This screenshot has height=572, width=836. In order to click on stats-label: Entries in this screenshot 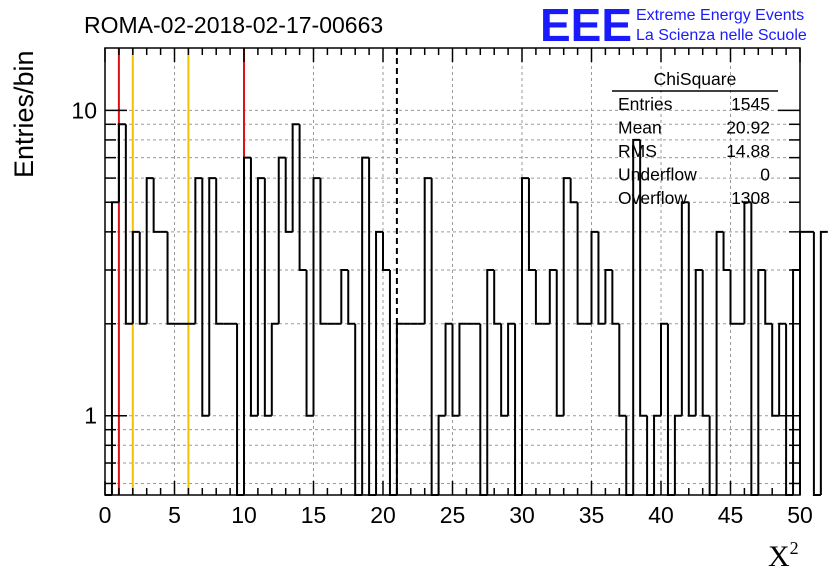, I will do `click(645, 104)`.